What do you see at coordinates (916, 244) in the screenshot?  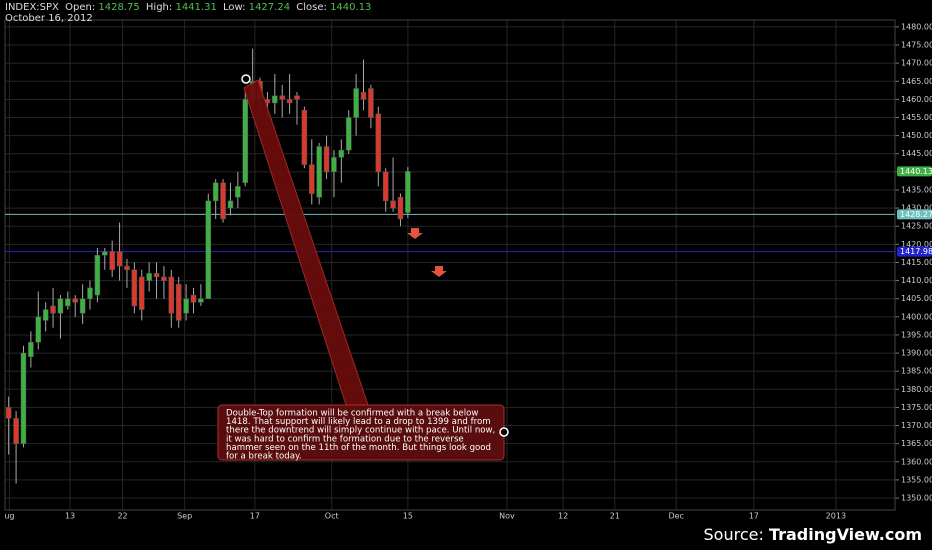 I see `y-tick-label: 1420.00` at bounding box center [916, 244].